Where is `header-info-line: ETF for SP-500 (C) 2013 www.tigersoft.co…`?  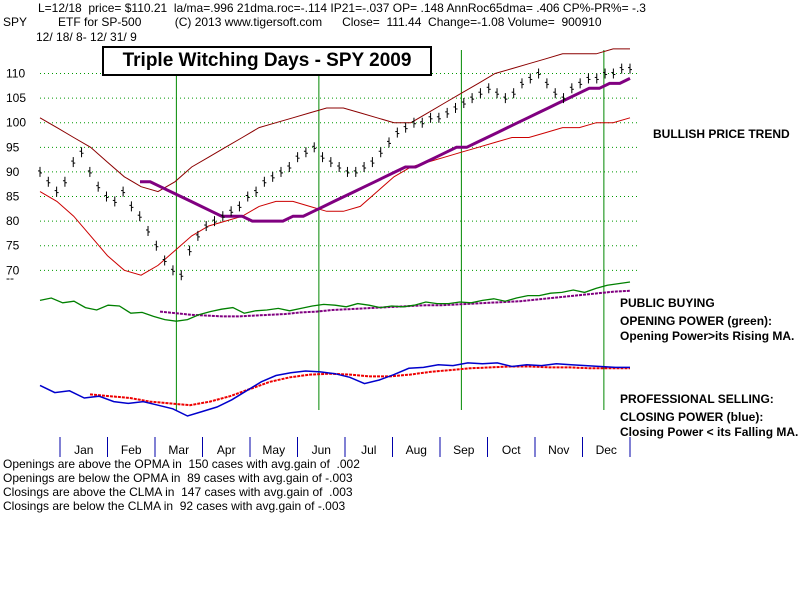
header-info-line: ETF for SP-500 (C) 2013 www.tigersoft.co… is located at coordinates (330, 22).